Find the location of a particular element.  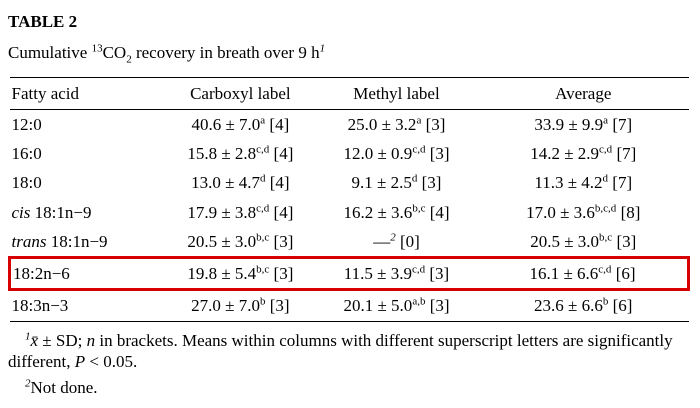

carboxyl-cell: 15.8 ± 2.8c,d [4] is located at coordinates (240, 153).